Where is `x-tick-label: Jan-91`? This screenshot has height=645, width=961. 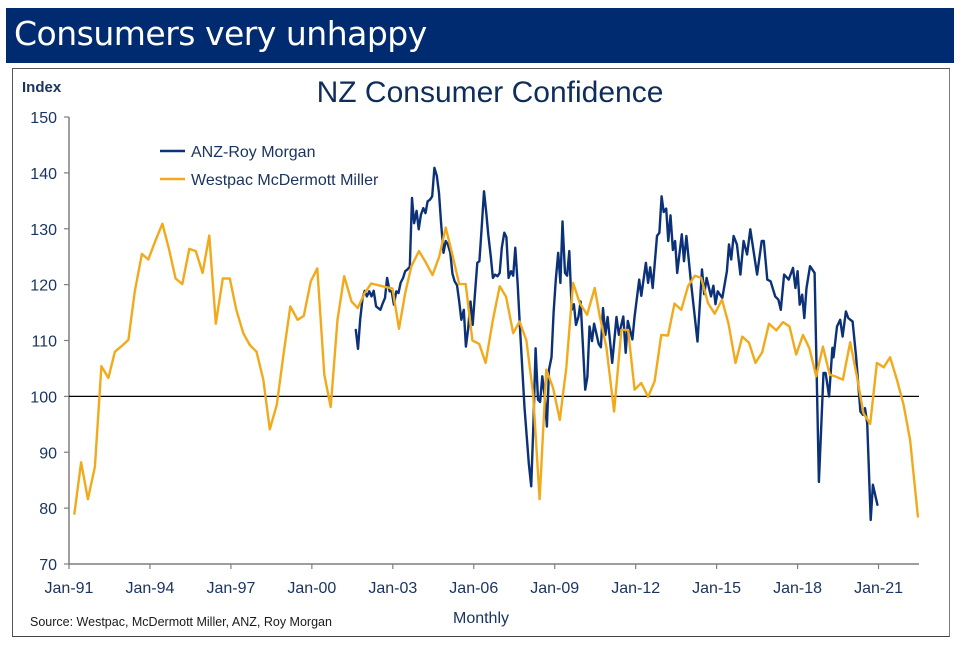
x-tick-label: Jan-91 is located at coordinates (69, 588).